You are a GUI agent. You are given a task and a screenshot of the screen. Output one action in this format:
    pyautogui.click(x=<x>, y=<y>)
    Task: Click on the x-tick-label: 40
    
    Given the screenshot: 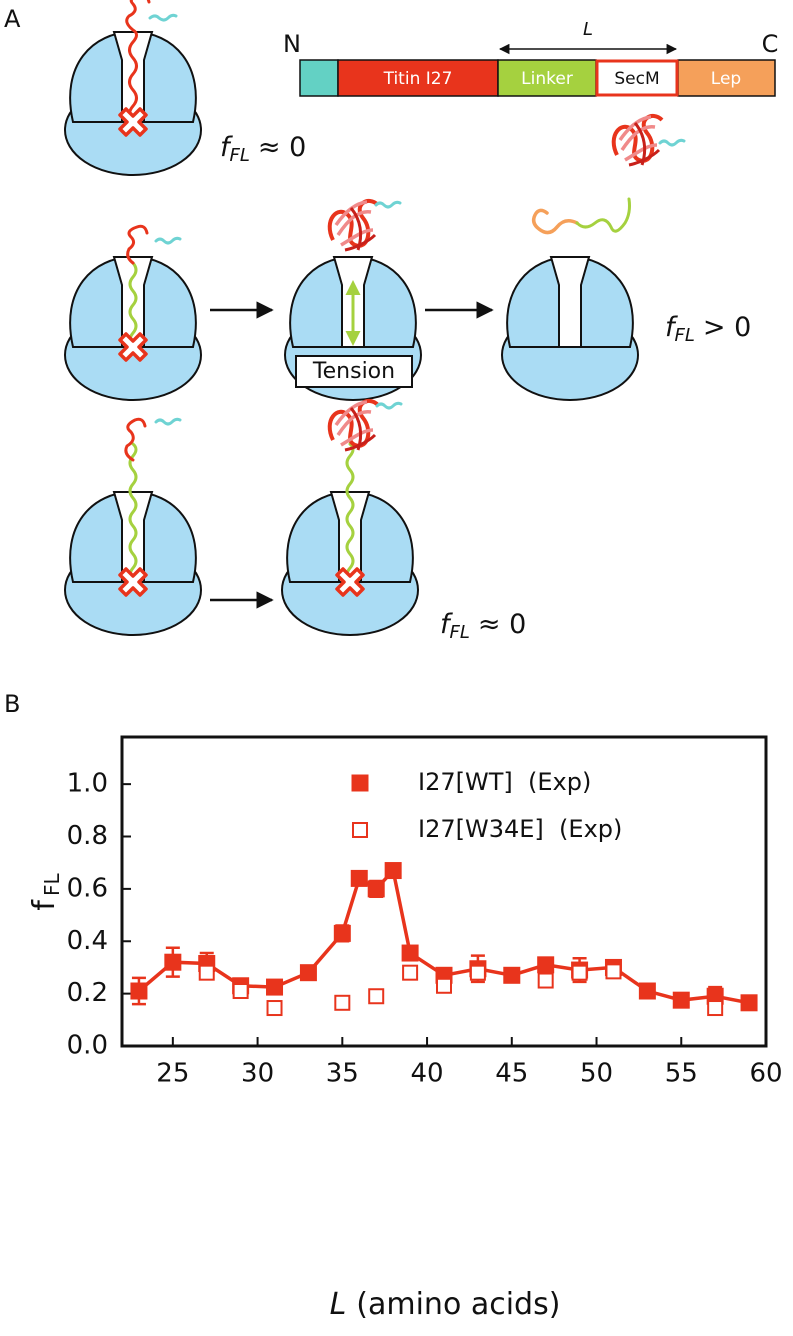 What is the action you would take?
    pyautogui.click(x=427, y=1074)
    